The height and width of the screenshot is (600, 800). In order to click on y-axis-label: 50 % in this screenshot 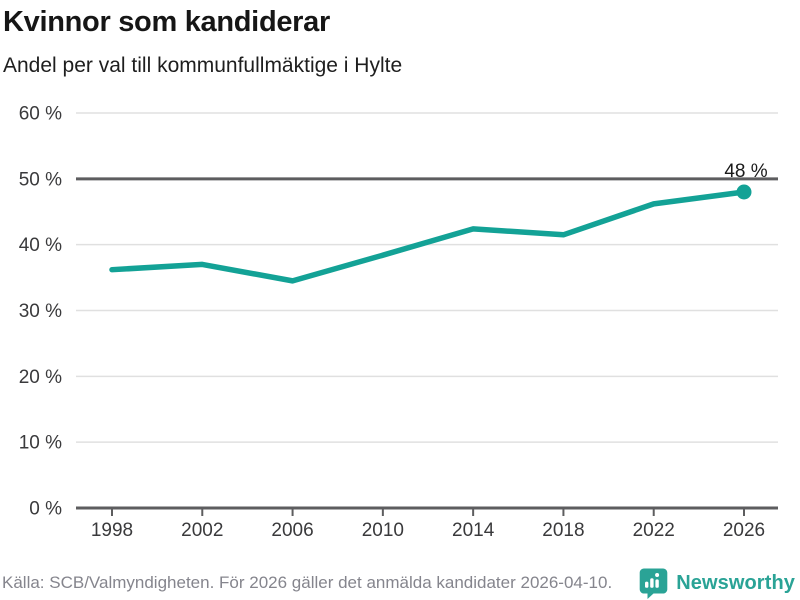, I will do `click(40, 179)`.